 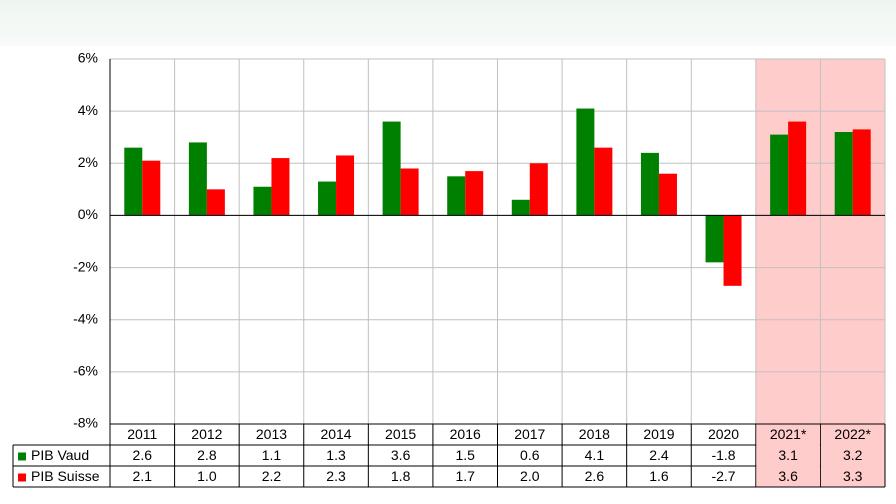 What do you see at coordinates (143, 476) in the screenshot?
I see `table-value: 2.1` at bounding box center [143, 476].